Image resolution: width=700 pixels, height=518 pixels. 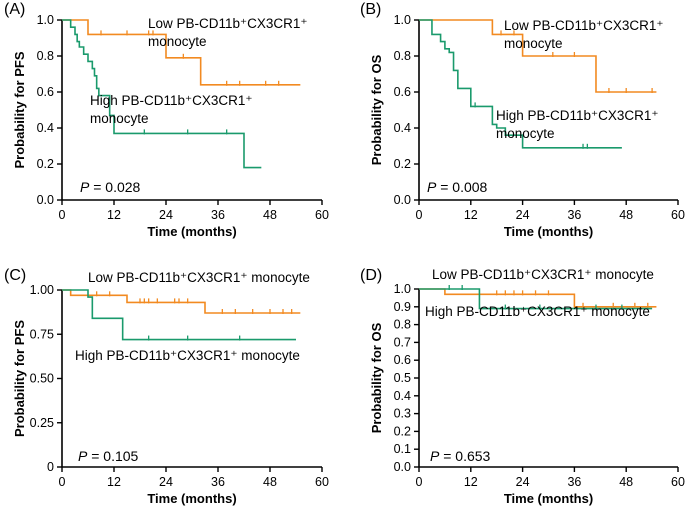 What do you see at coordinates (110, 187) in the screenshot?
I see `p-value: P = 0.028` at bounding box center [110, 187].